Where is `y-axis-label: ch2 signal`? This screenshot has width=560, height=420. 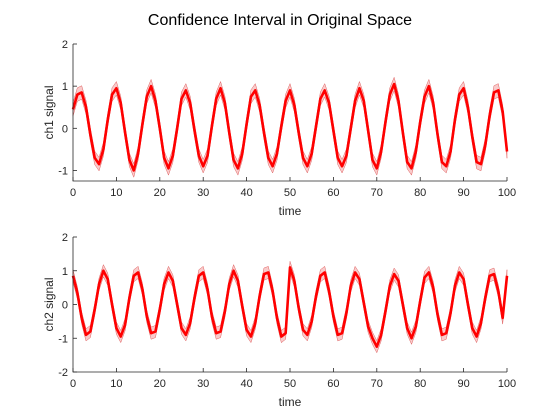
y-axis-label: ch2 signal is located at coordinates (49, 304).